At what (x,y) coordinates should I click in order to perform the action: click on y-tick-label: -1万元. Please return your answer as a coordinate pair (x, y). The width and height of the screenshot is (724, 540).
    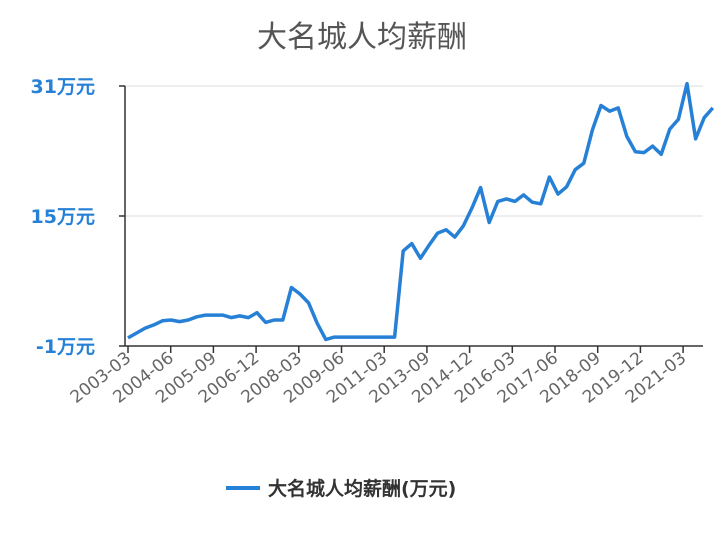
    Looking at the image, I should click on (65, 347).